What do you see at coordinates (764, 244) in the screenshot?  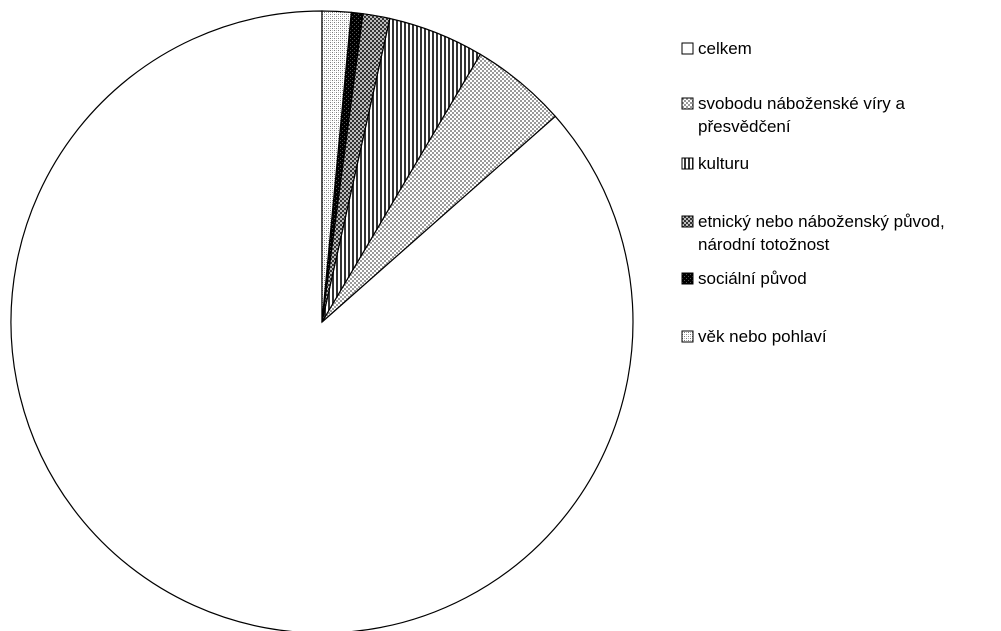 I see `legend-label-4-line-2: národní totožnost` at bounding box center [764, 244].